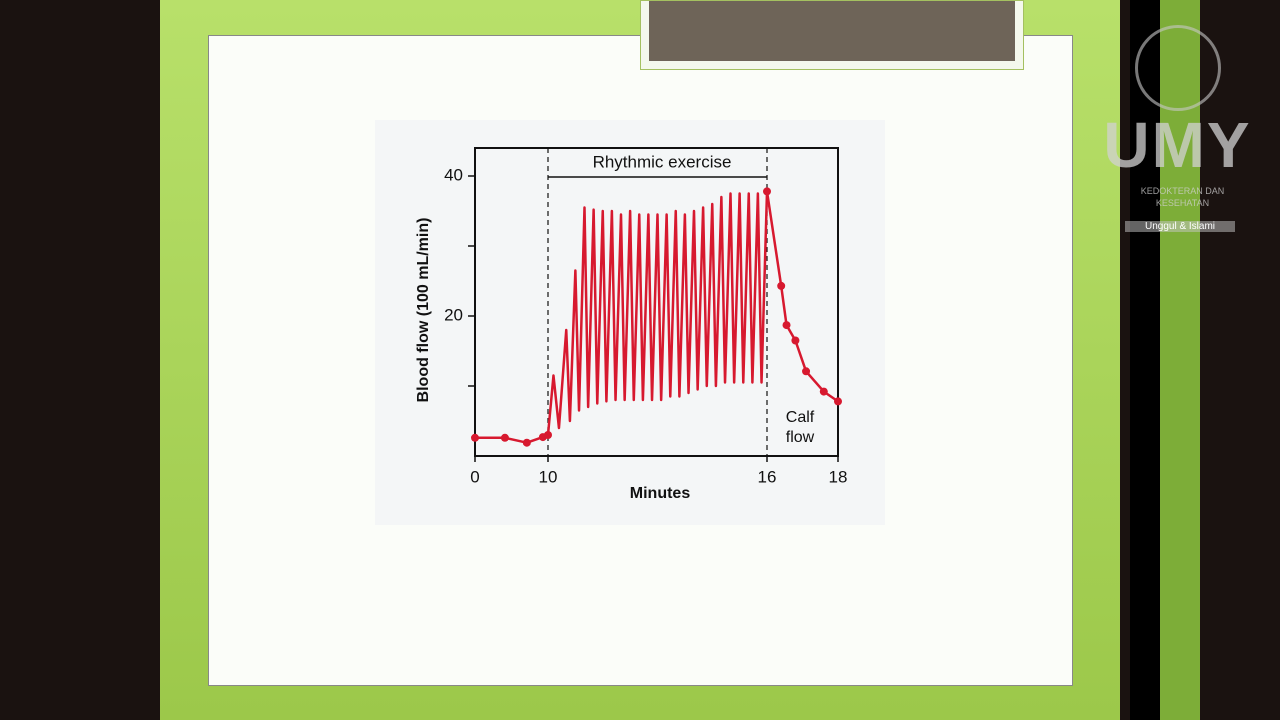 This screenshot has width=1280, height=720. What do you see at coordinates (1182, 191) in the screenshot?
I see `faculty-line: KEDOKTERAN DAN` at bounding box center [1182, 191].